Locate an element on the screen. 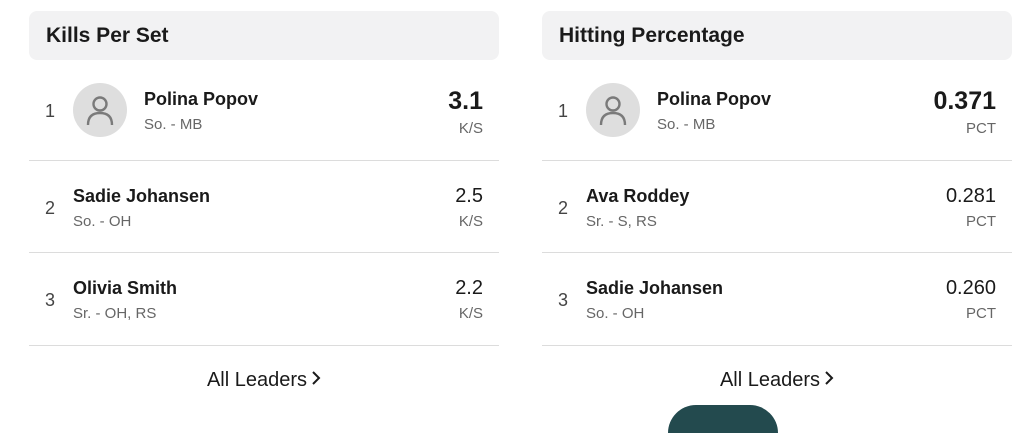 The width and height of the screenshot is (1036, 433). player-name: Olivia Smith is located at coordinates (125, 288).